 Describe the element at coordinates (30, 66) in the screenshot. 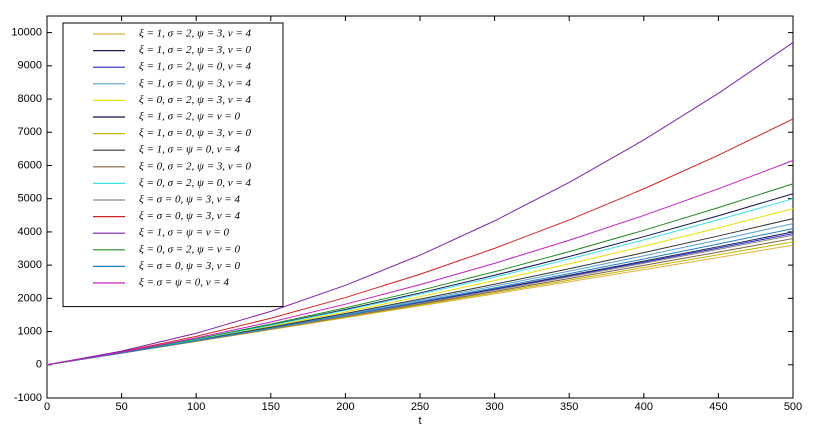

I see `y-tick-label: 9000` at that location.